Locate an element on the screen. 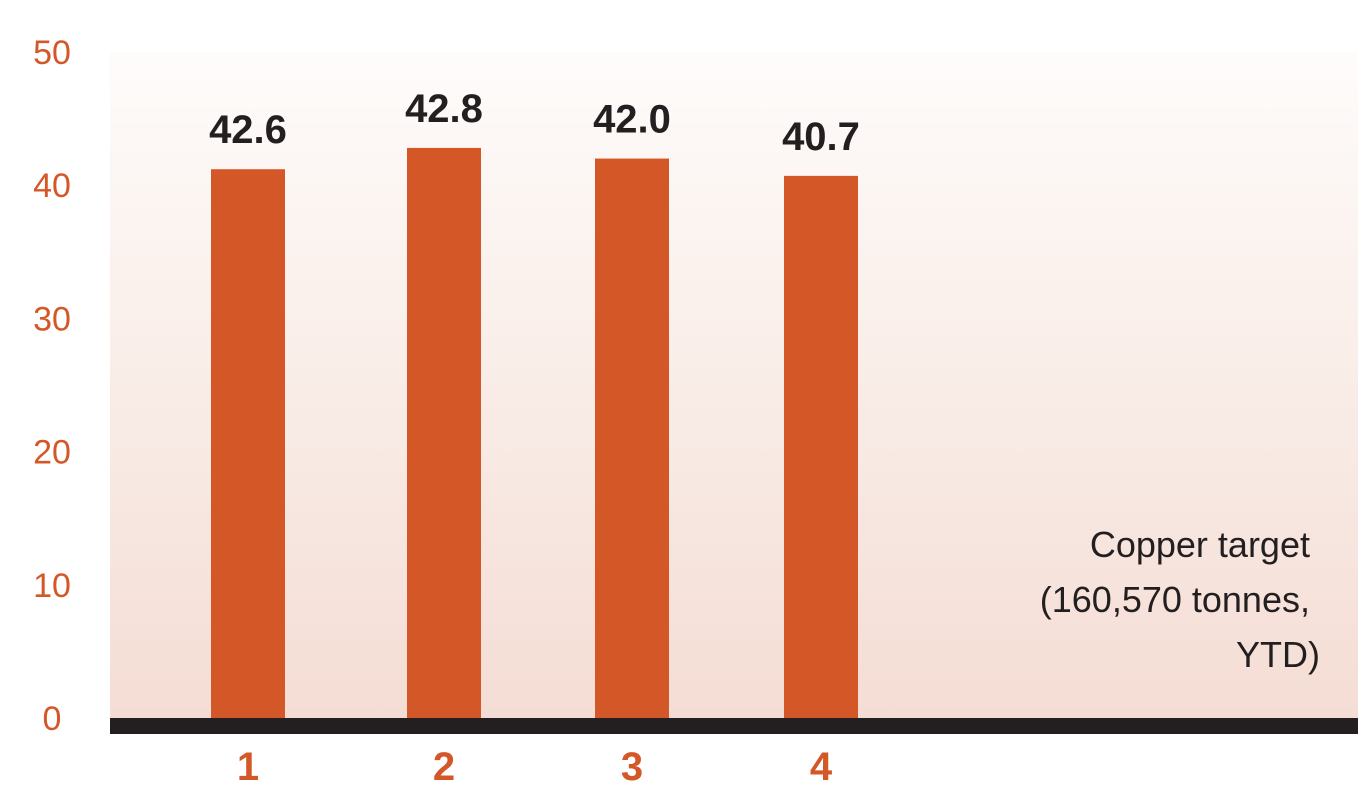 This screenshot has height=793, width=1358. annotation-line-2: (160,570 tonnes, is located at coordinates (1175, 599).